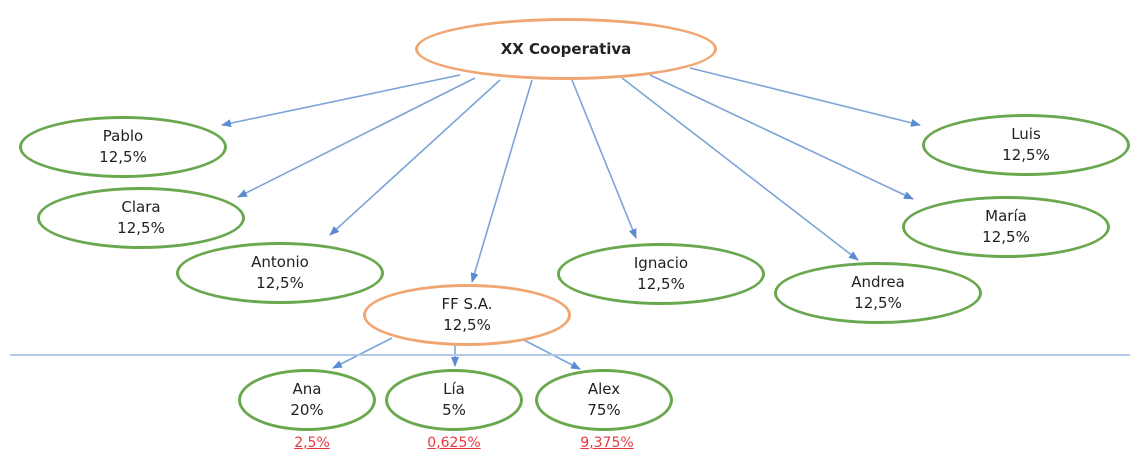 The height and width of the screenshot is (453, 1132). I want to click on node-clara: Clara 12,5%, so click(141, 218).